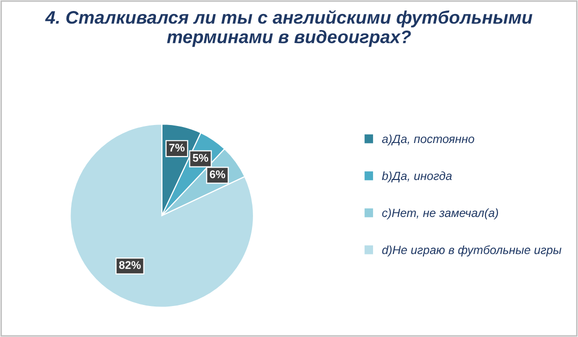 The height and width of the screenshot is (337, 578). I want to click on legend-label: c)Нет, не замечал(а), so click(440, 214).